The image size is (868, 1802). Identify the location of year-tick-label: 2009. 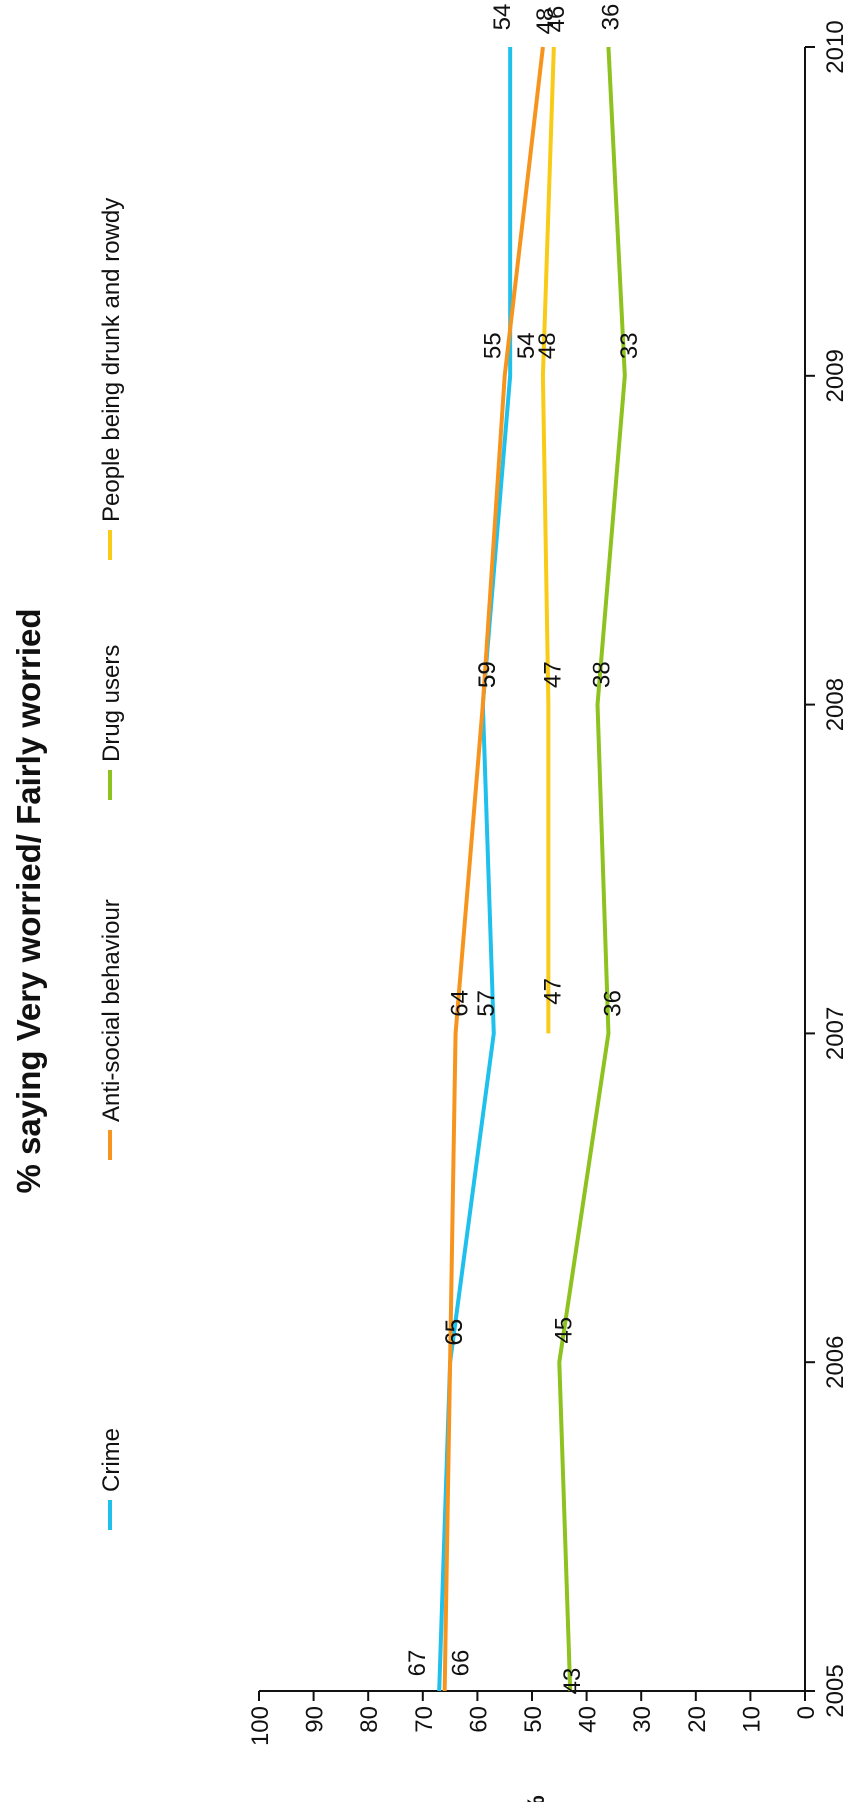
(835, 375).